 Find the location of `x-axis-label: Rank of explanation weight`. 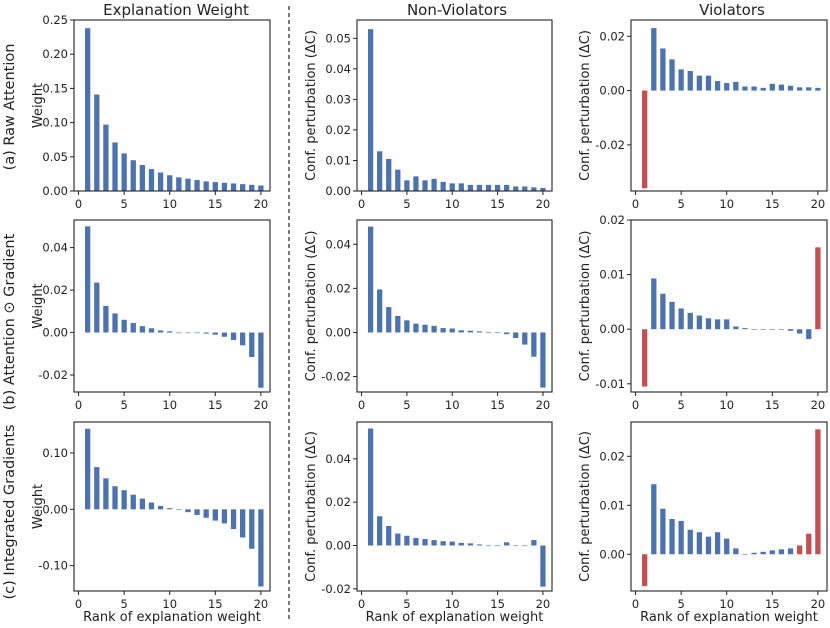

x-axis-label: Rank of explanation weight is located at coordinates (172, 617).